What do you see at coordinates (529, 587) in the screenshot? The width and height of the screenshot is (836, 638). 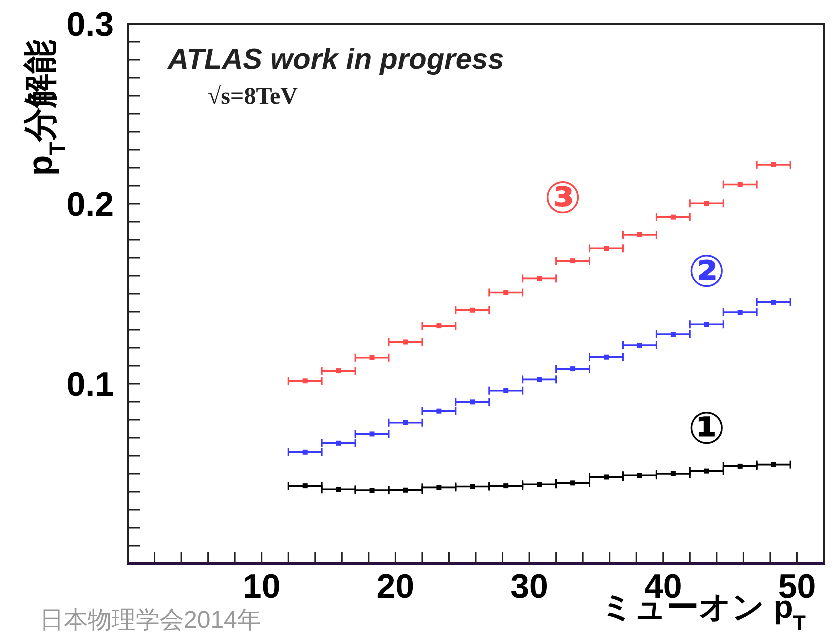 I see `x-tick-label: 30` at bounding box center [529, 587].